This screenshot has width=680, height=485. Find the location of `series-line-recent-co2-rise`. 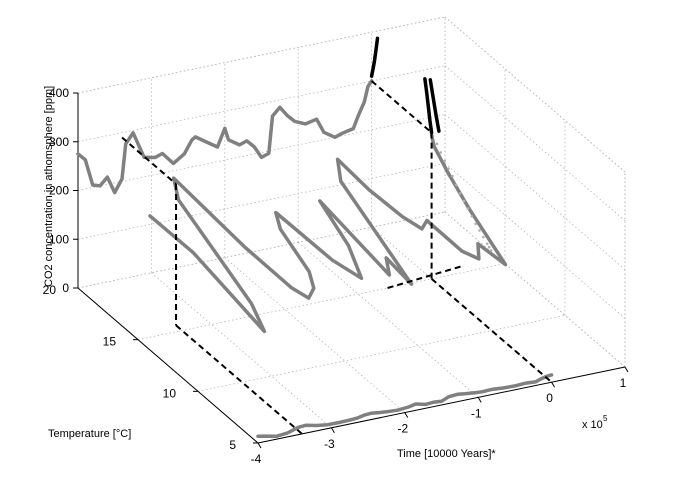

series-line-recent-co2-rise is located at coordinates (374, 57).